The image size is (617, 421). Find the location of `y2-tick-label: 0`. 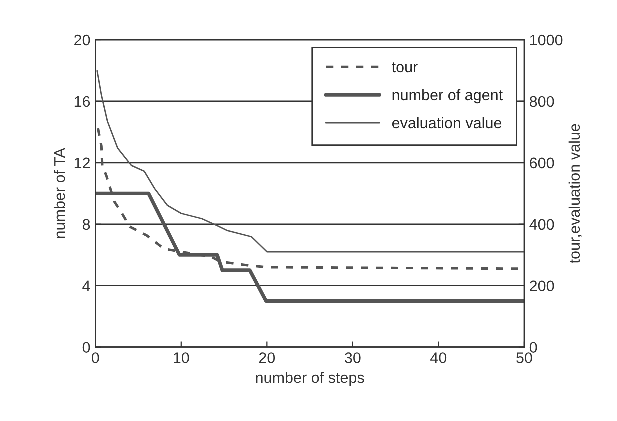

y2-tick-label: 0 is located at coordinates (534, 348).